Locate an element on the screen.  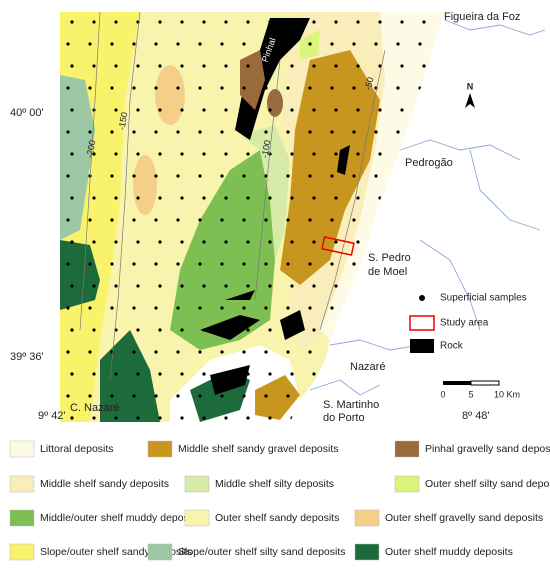
outer-muddy is located at coordinates (80, 275).